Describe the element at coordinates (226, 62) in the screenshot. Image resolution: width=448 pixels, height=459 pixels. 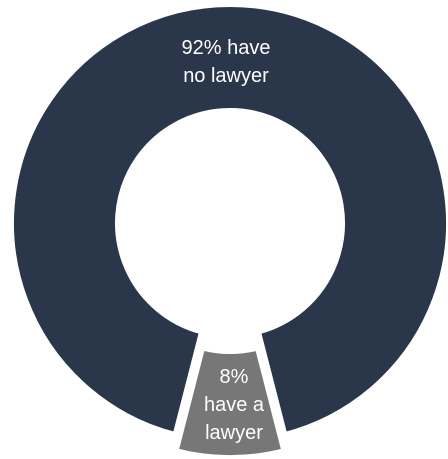
I see `label-no-lawyer: 92% have no lawyer` at that location.